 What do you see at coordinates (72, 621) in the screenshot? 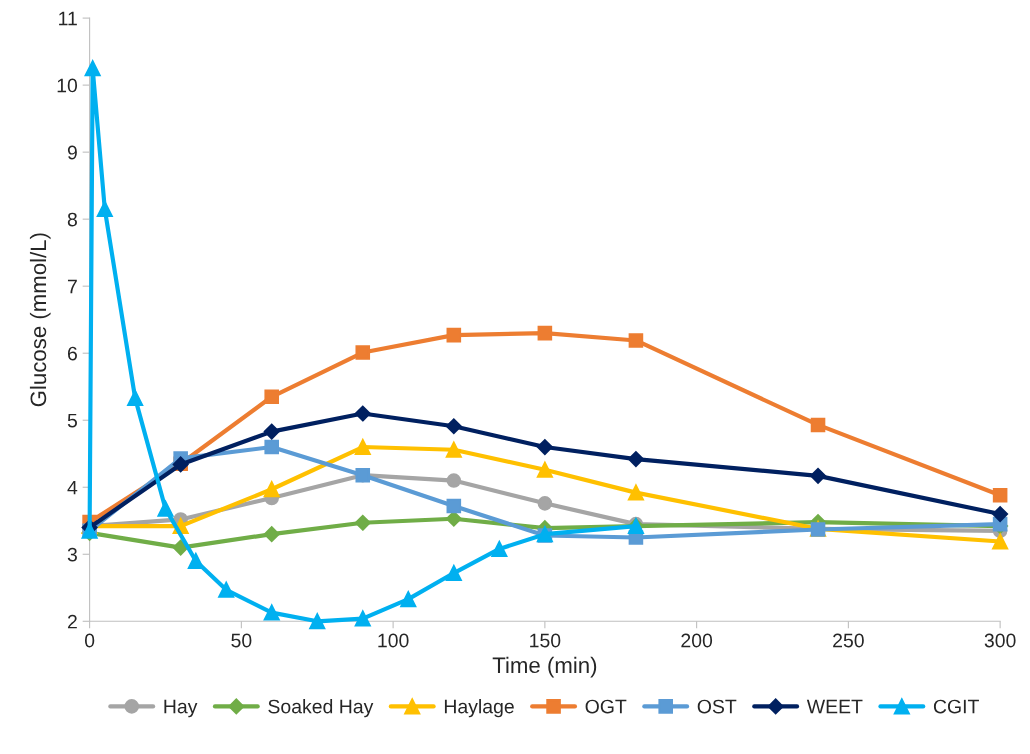
I see `y-tick-label: 2` at bounding box center [72, 621].